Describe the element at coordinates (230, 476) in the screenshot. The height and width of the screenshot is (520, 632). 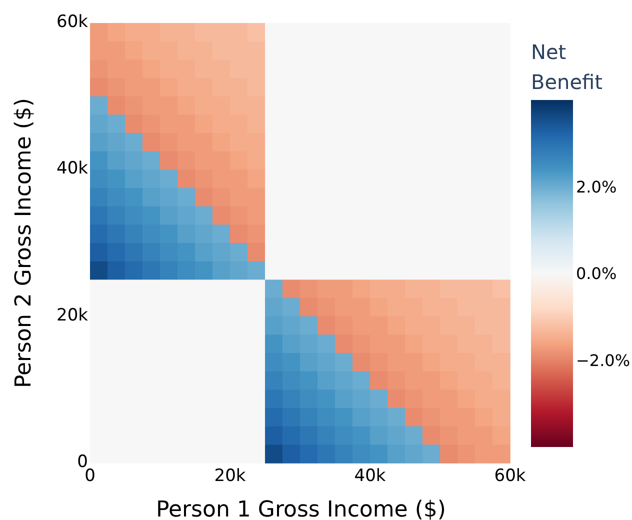
I see `x-tick-label: 20k` at that location.